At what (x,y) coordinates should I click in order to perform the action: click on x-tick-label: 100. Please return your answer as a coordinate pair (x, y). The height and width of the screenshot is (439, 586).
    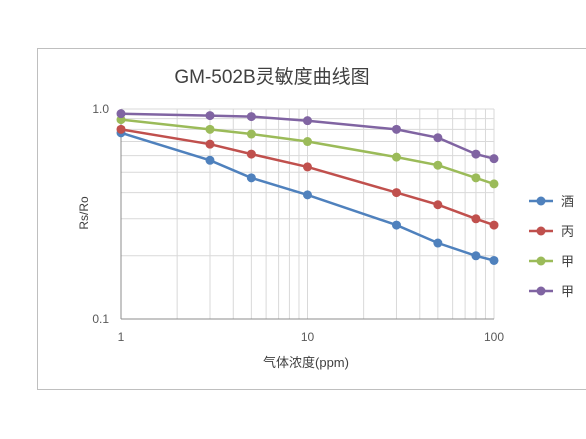
    Looking at the image, I should click on (494, 337).